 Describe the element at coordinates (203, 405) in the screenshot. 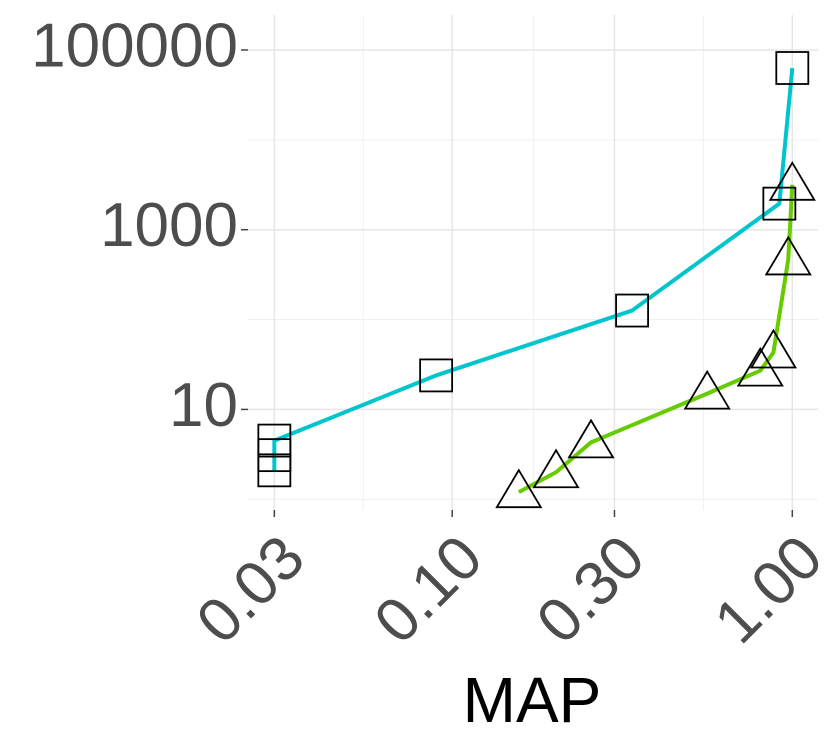

I see `y-tick-label: 10` at that location.